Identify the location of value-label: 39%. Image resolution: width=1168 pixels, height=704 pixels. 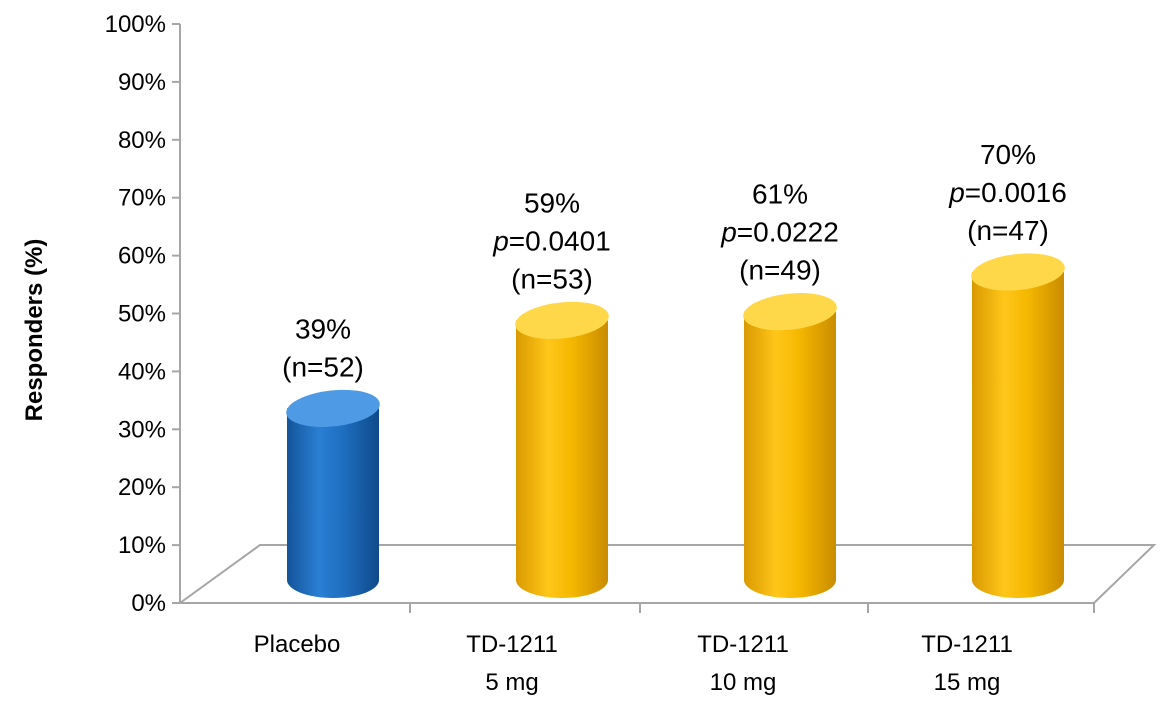
(323, 328).